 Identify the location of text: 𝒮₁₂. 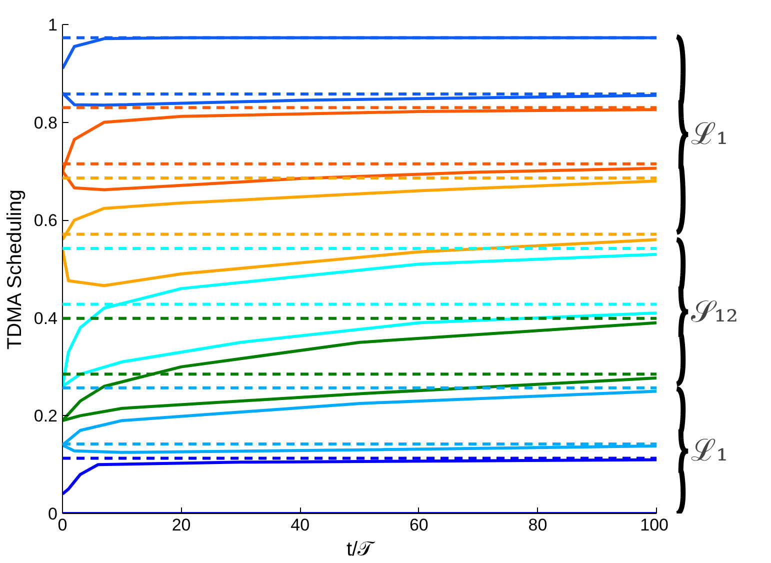
(714, 312).